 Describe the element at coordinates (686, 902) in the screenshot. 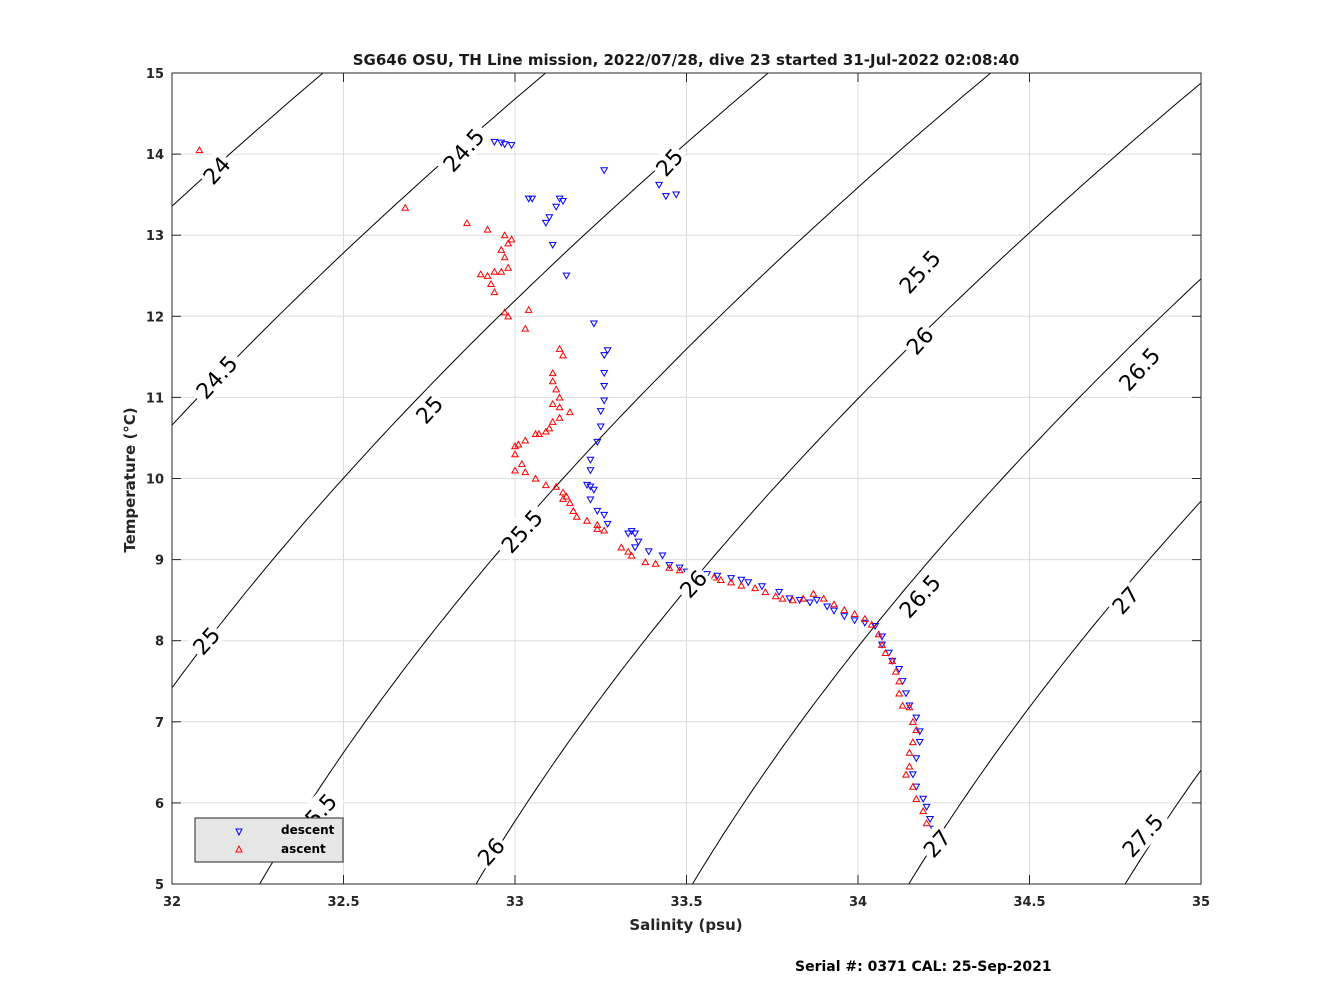

I see `x-tick-label: 33.5` at that location.